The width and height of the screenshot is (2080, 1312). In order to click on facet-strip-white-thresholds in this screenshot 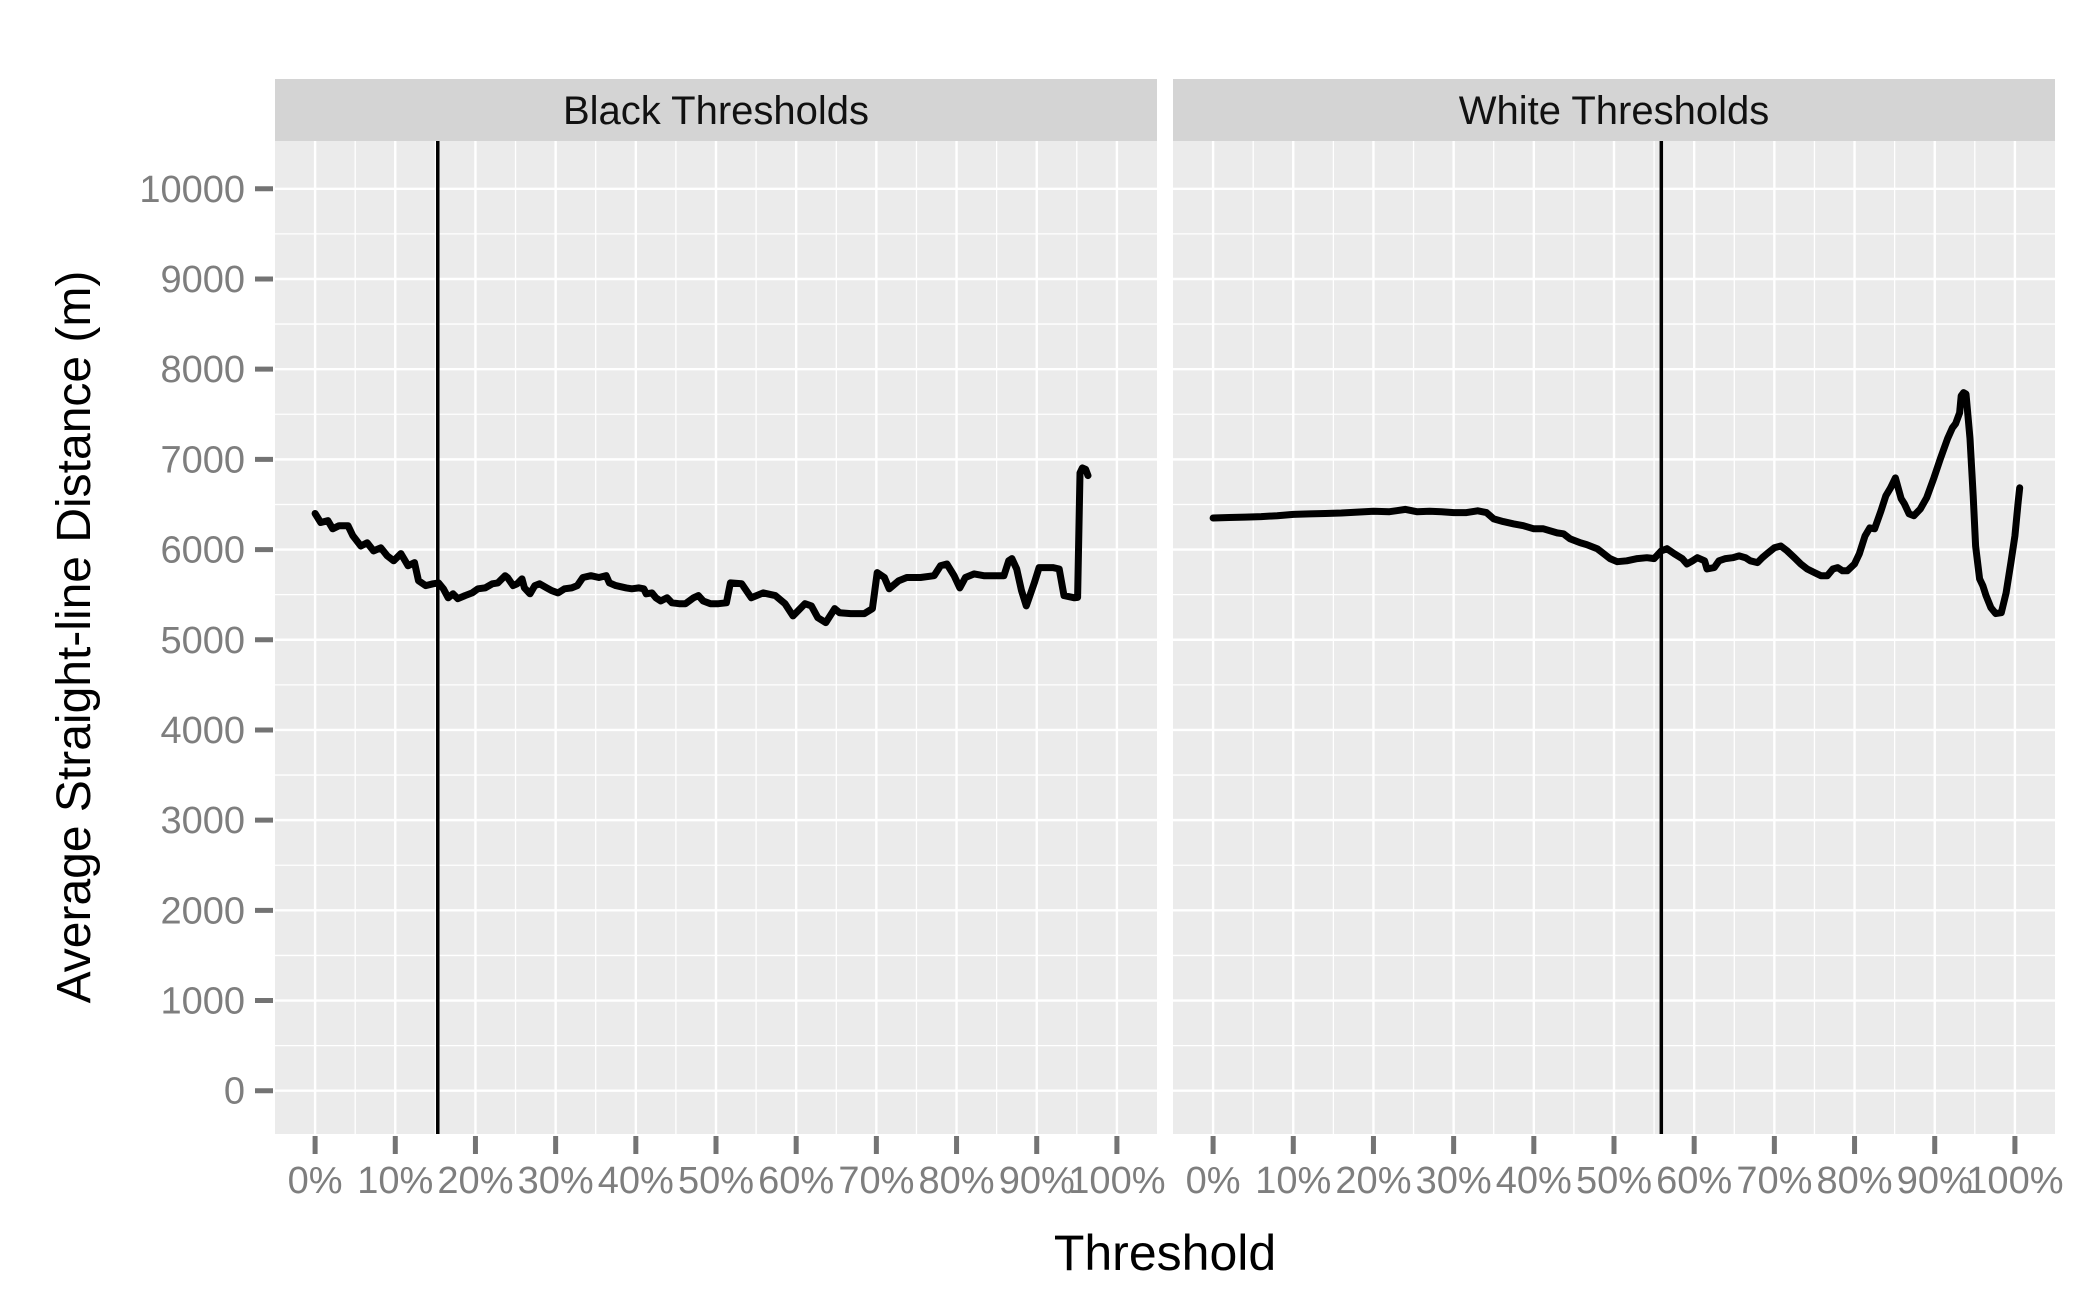, I will do `click(1614, 110)`.